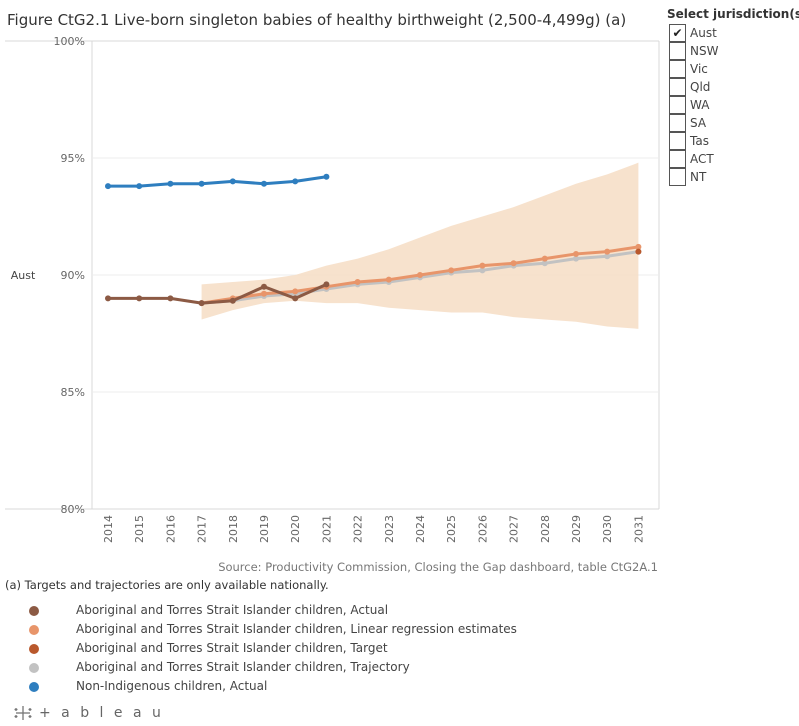 The image size is (799, 726). What do you see at coordinates (139, 529) in the screenshot?
I see `x-tick-label: 2015` at bounding box center [139, 529].